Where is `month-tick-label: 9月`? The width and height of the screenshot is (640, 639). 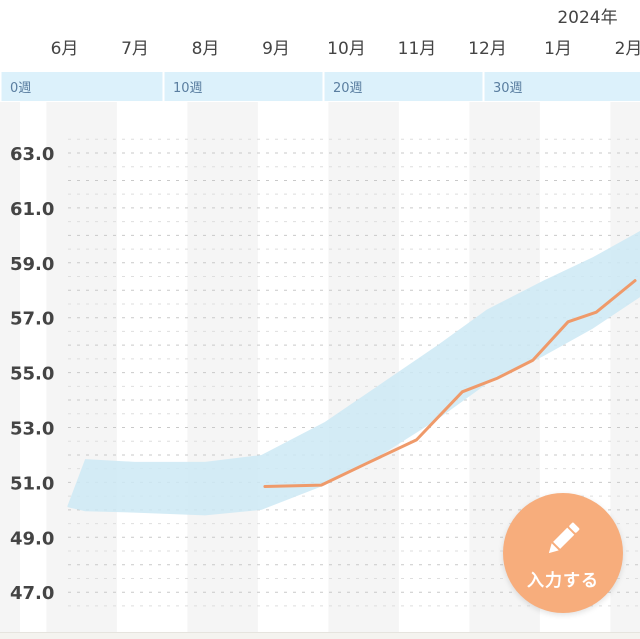
month-tick-label: 9月 is located at coordinates (276, 49).